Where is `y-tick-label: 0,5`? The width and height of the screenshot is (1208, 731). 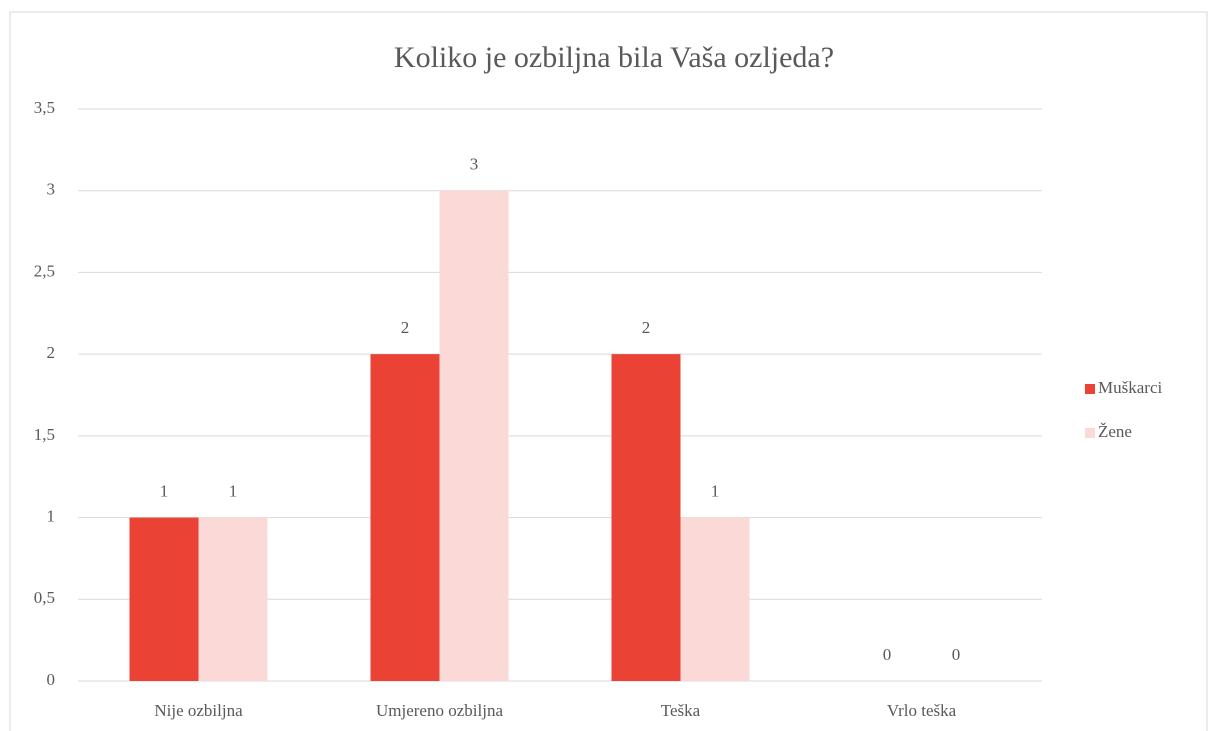 y-tick-label: 0,5 is located at coordinates (44, 597).